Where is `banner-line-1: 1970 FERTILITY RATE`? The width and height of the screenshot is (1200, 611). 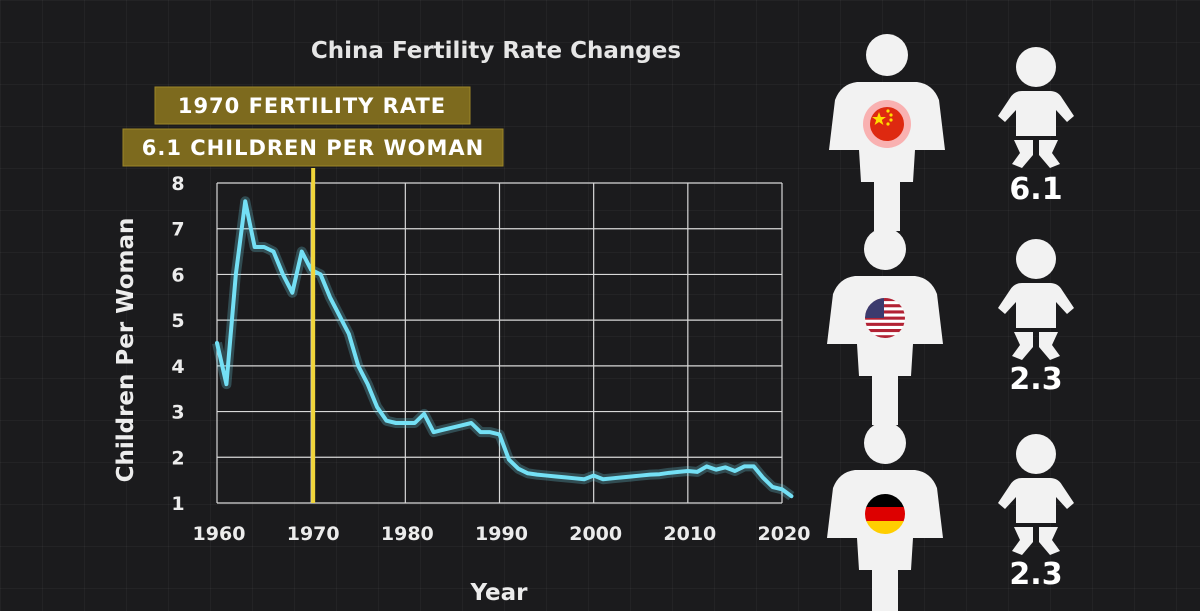 banner-line-1: 1970 FERTILITY RATE is located at coordinates (312, 106).